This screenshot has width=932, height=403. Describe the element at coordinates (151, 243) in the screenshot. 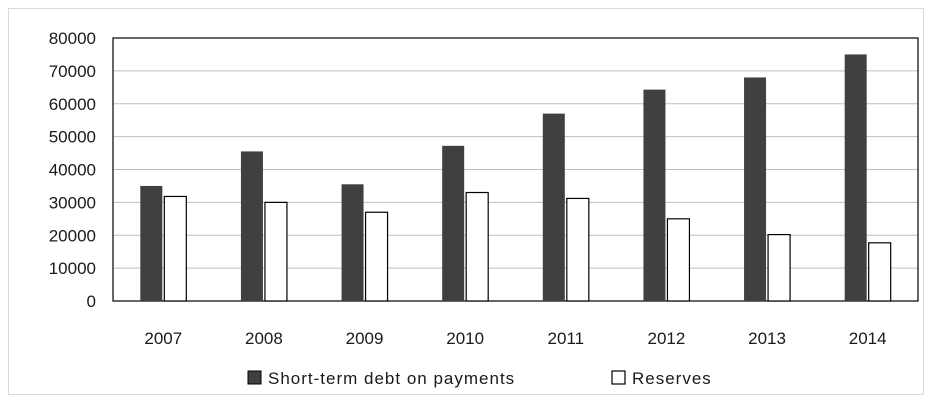

I see `bar-short-term-debt-2007` at that location.